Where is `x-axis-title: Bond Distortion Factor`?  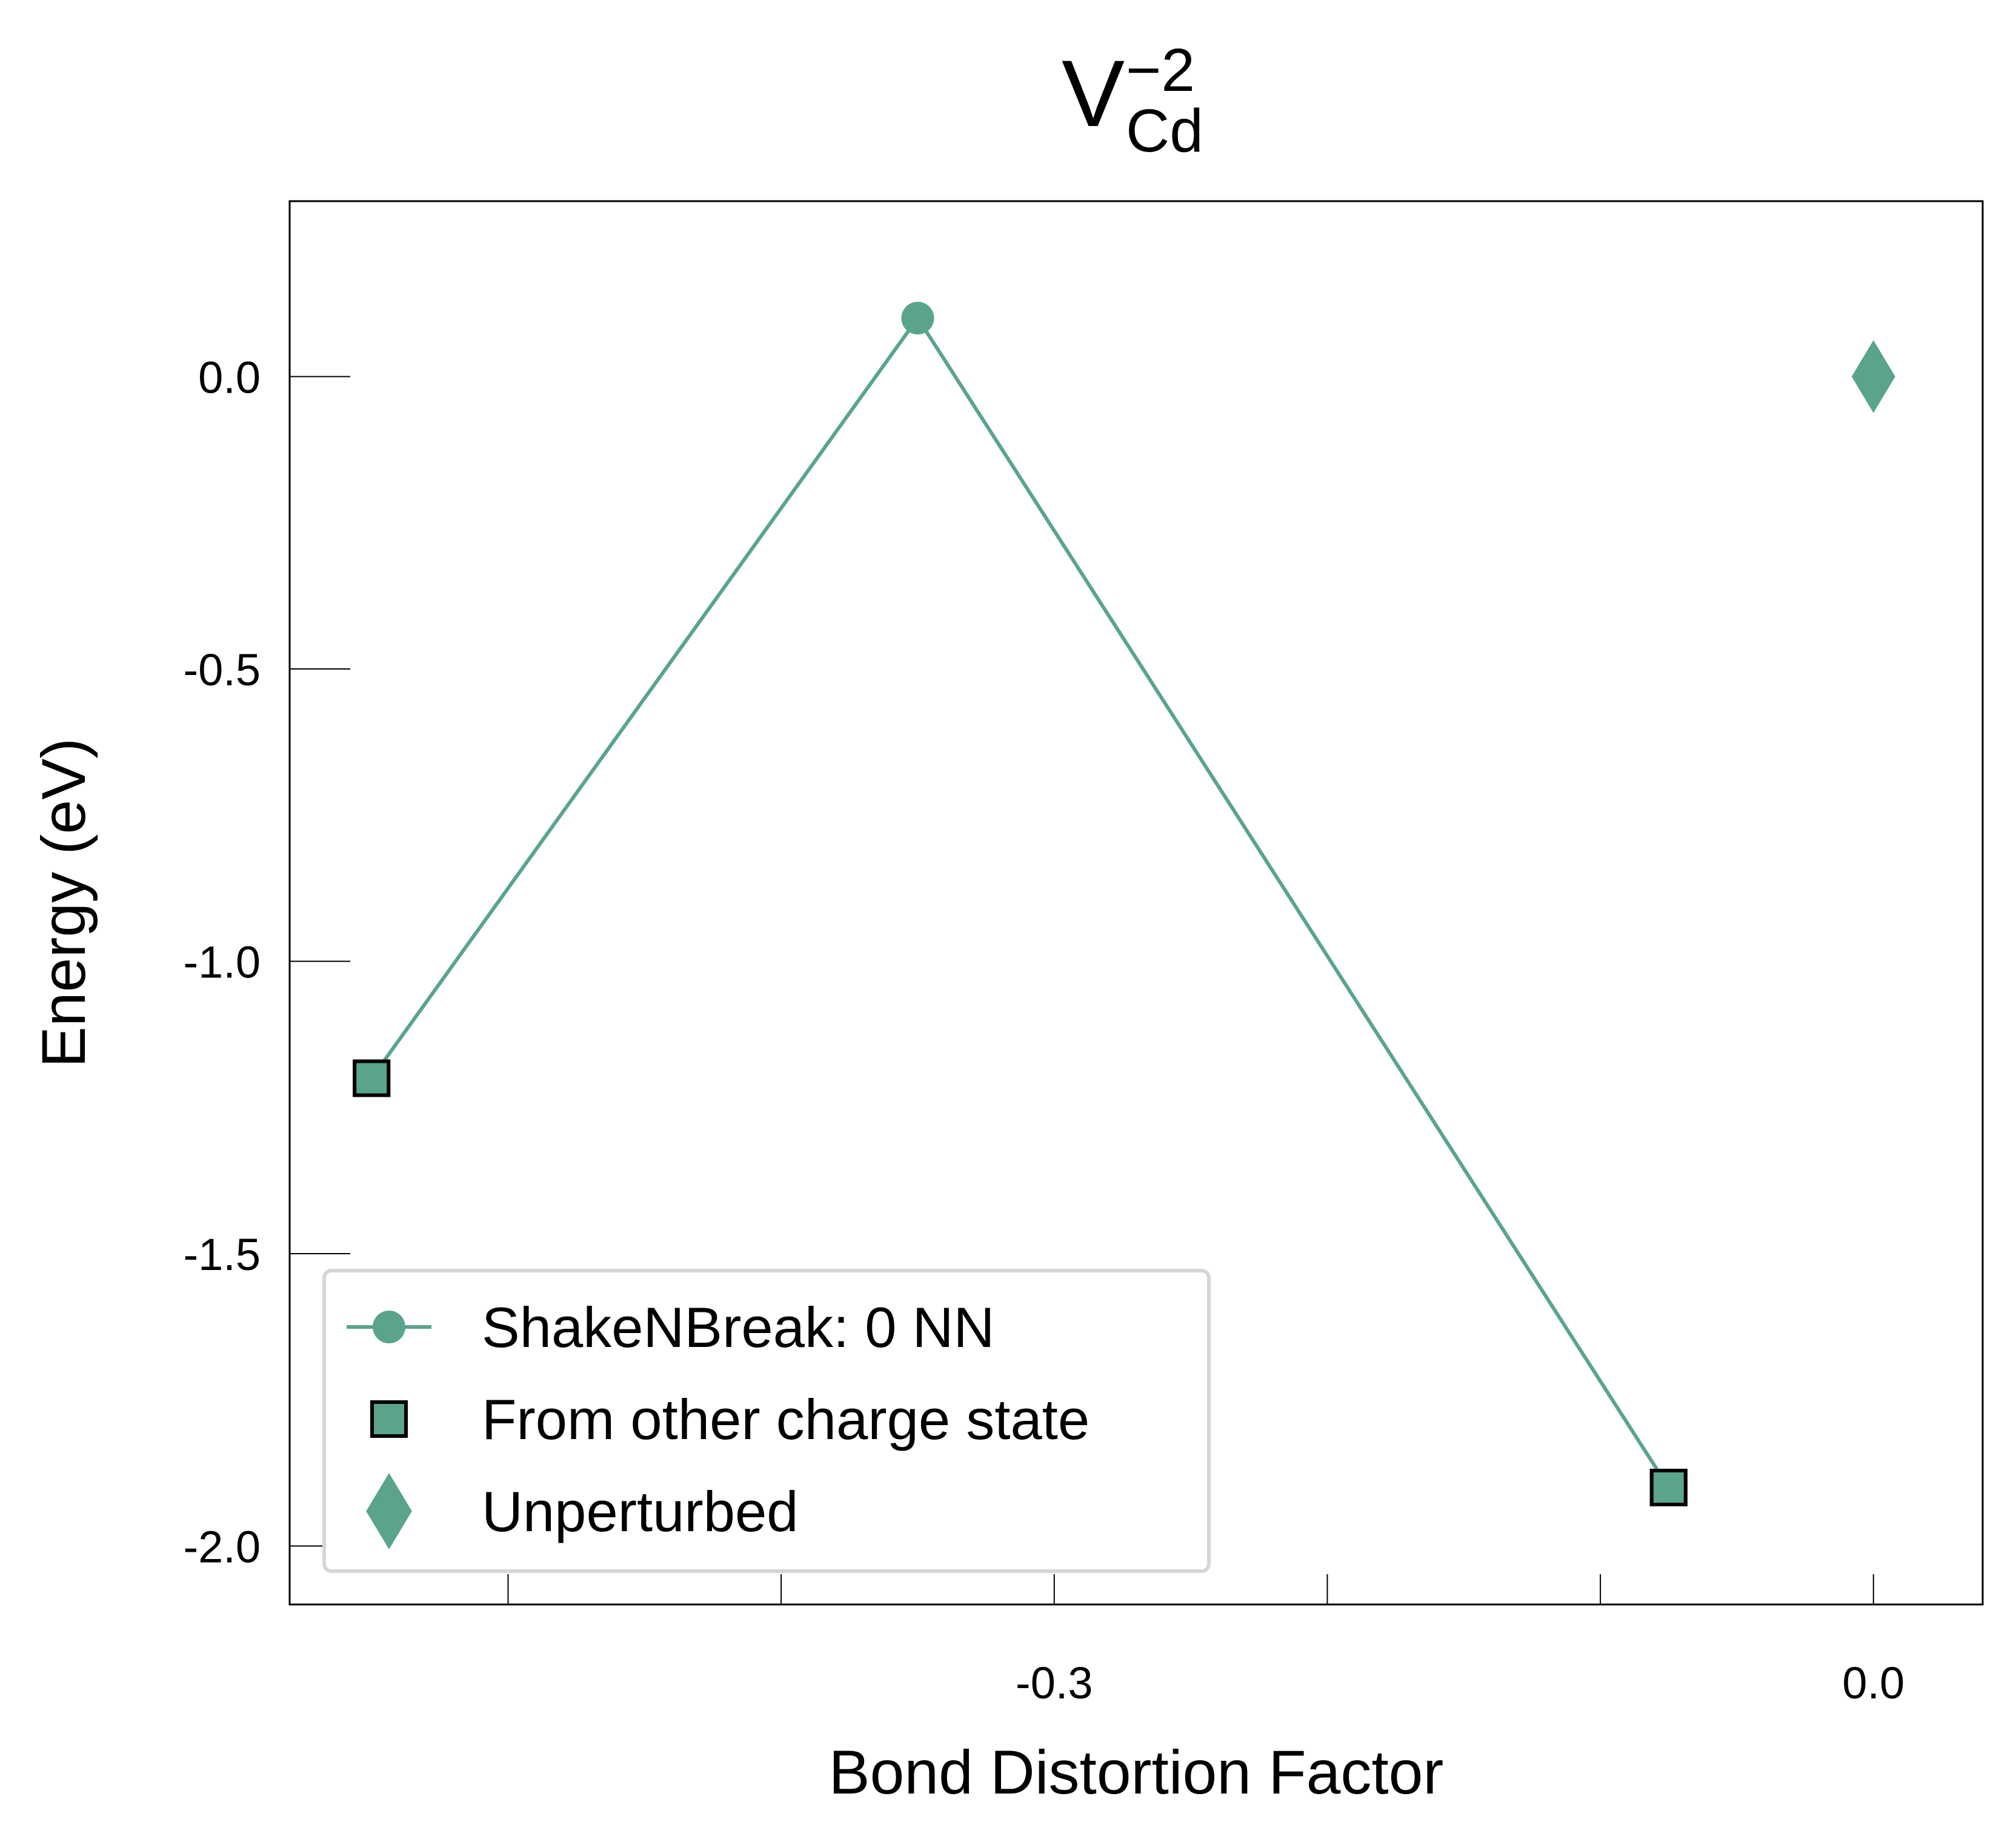
x-axis-title: Bond Distortion Factor is located at coordinates (1136, 1772).